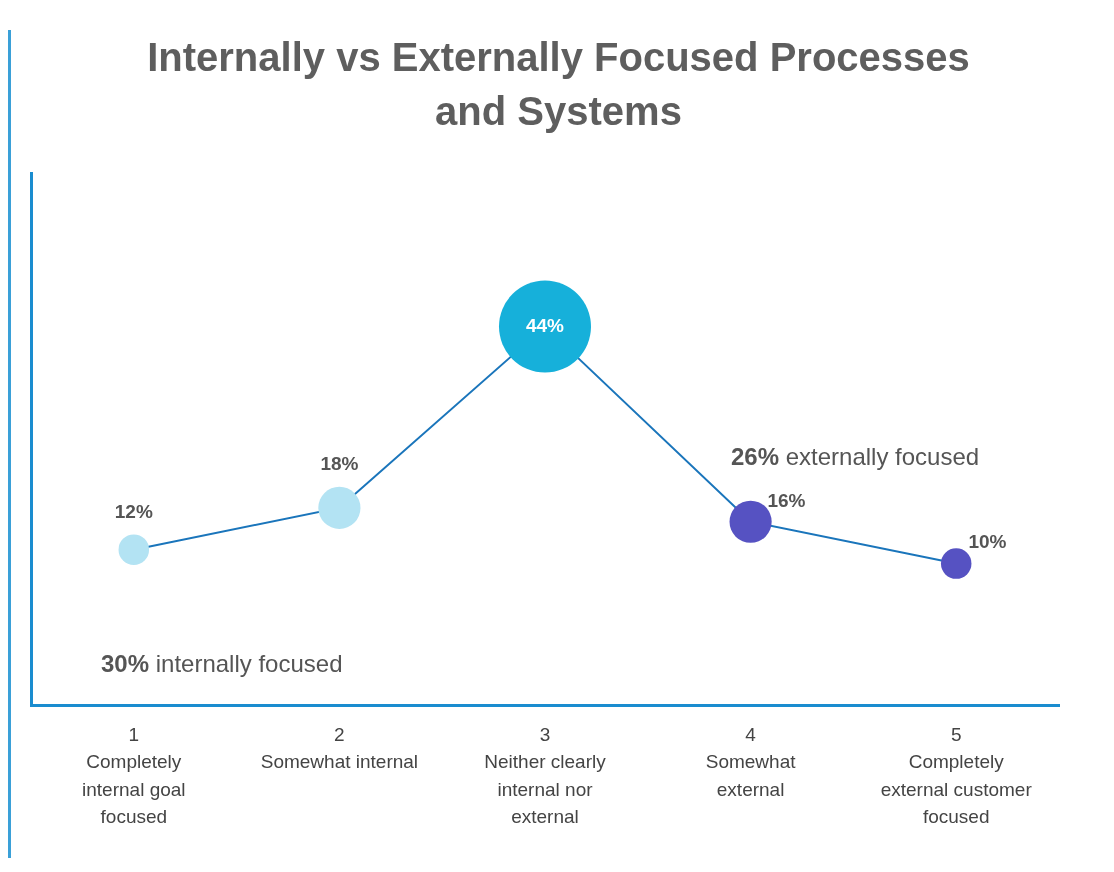 The height and width of the screenshot is (872, 1114). What do you see at coordinates (545, 325) in the screenshot?
I see `data-label: 44%` at bounding box center [545, 325].